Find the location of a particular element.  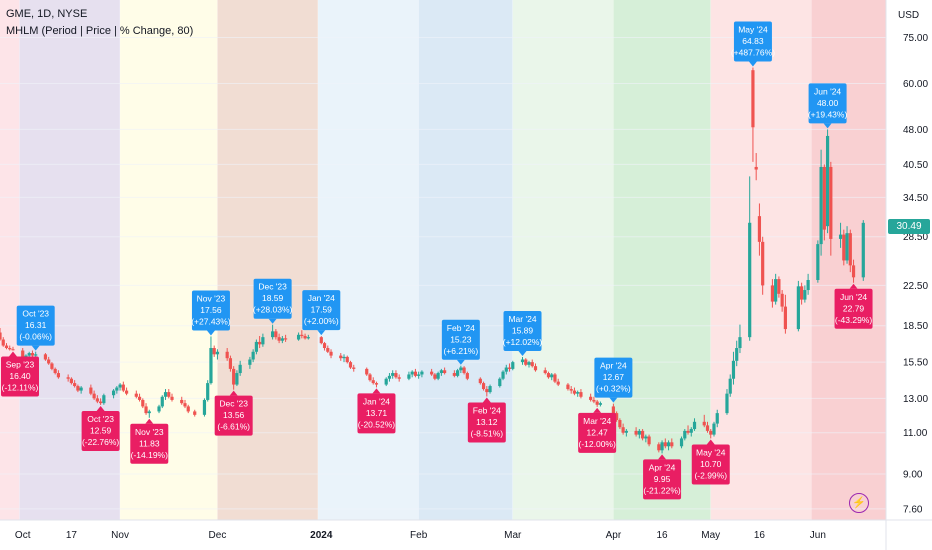

label-text: Nov '23 is located at coordinates (211, 298).